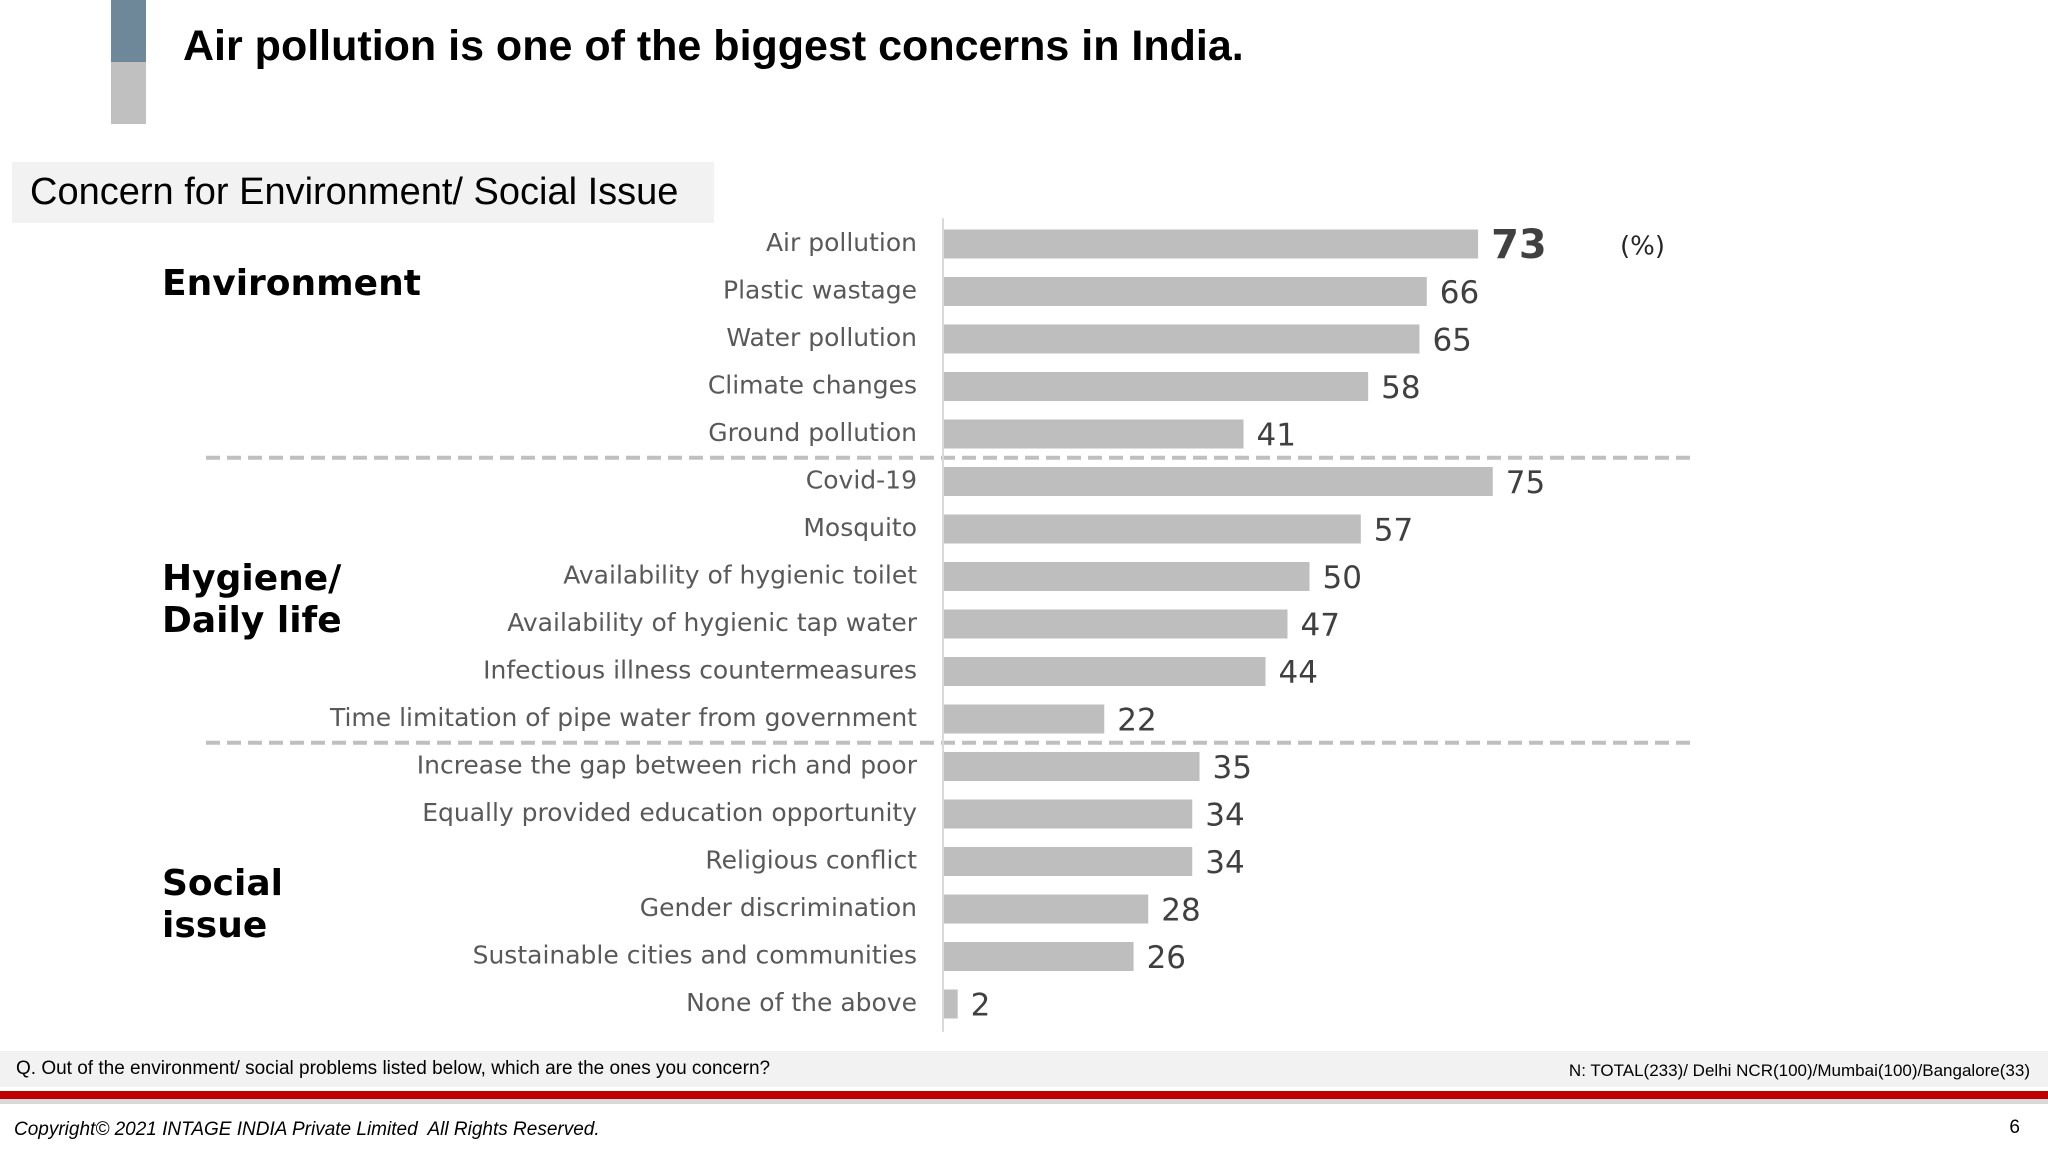  Describe the element at coordinates (128, 93) in the screenshot. I see `accent-bottom` at that location.